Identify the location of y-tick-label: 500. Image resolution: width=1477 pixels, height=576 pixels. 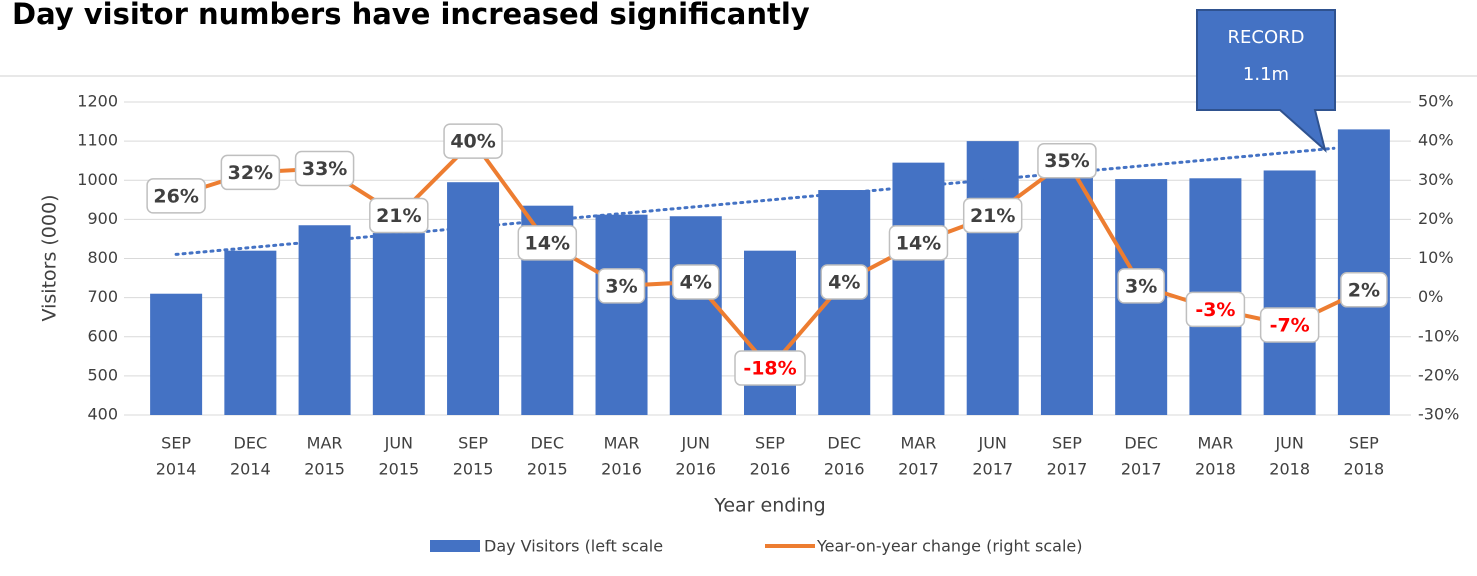
(102, 374).